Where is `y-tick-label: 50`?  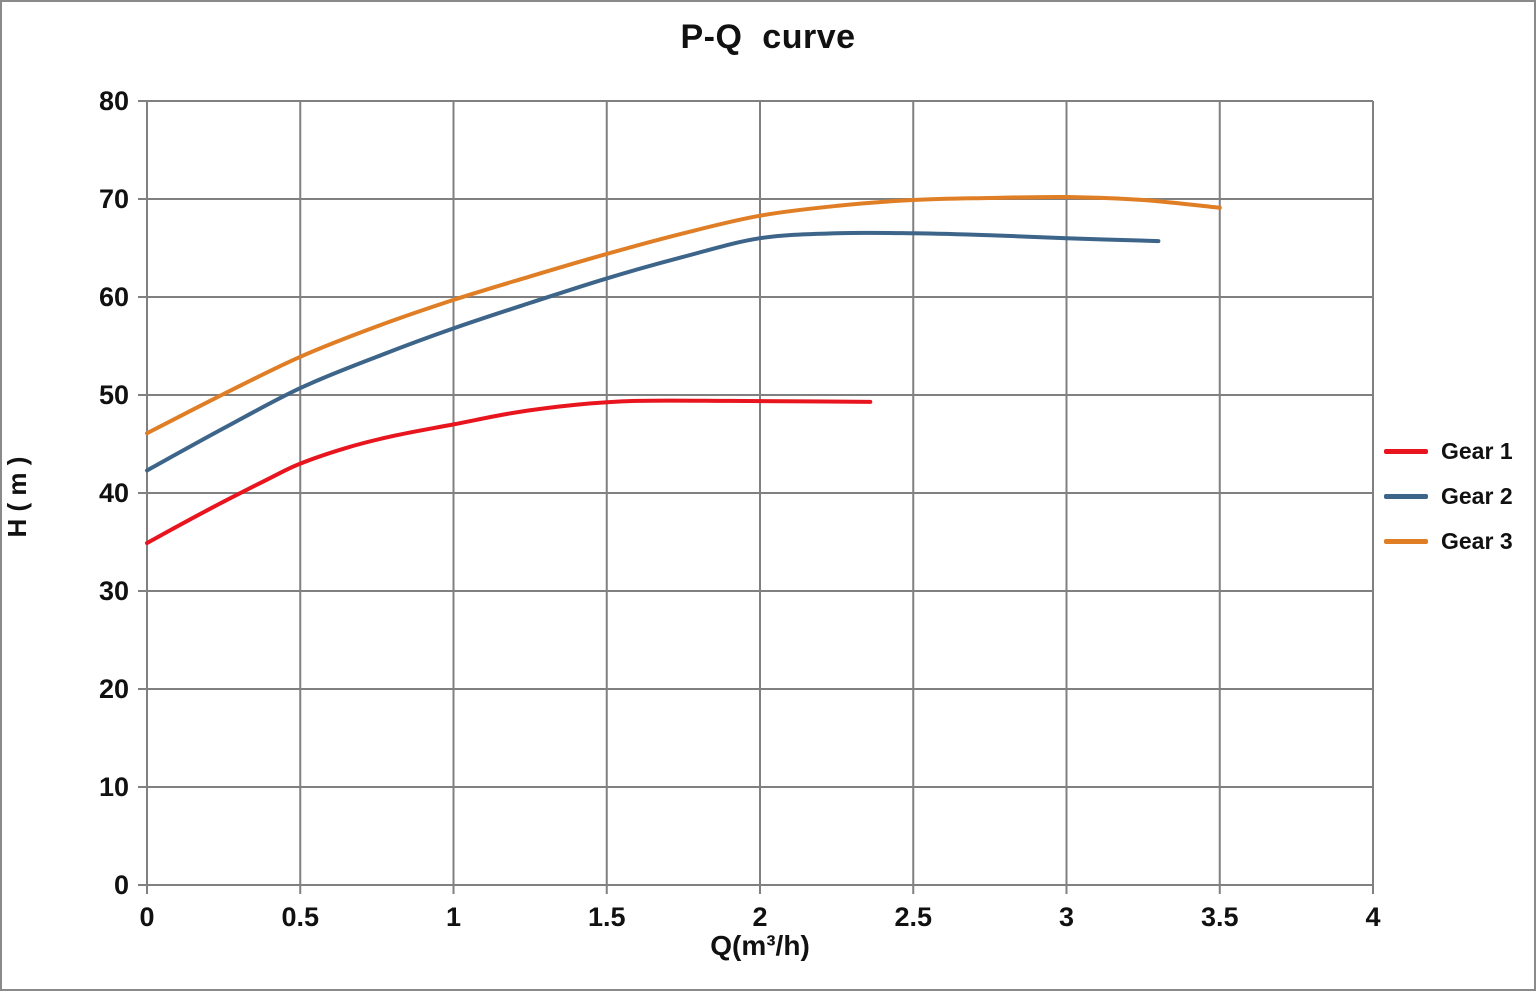
y-tick-label: 50 is located at coordinates (114, 395).